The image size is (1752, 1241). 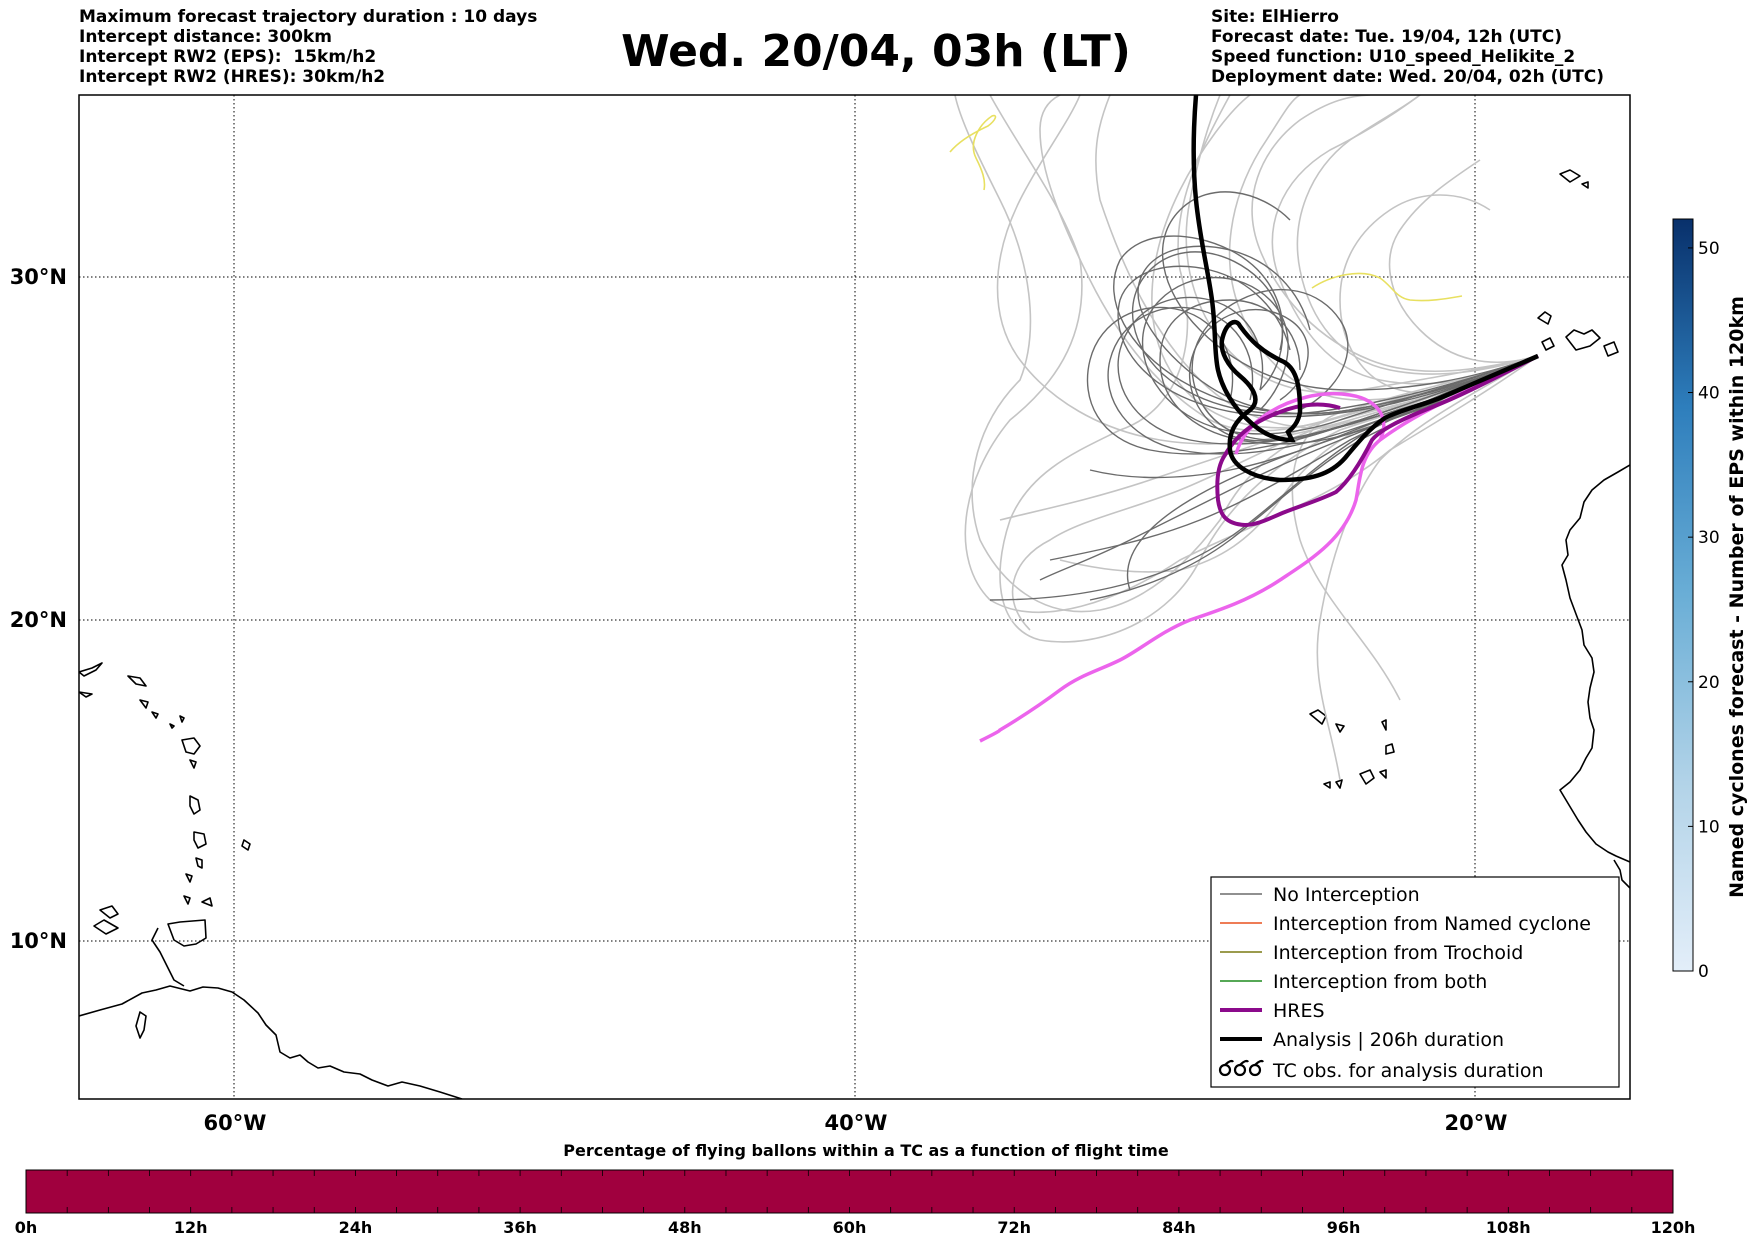 What do you see at coordinates (1398, 953) in the screenshot?
I see `legend-label-trochoid: Interception from Trochoid` at bounding box center [1398, 953].